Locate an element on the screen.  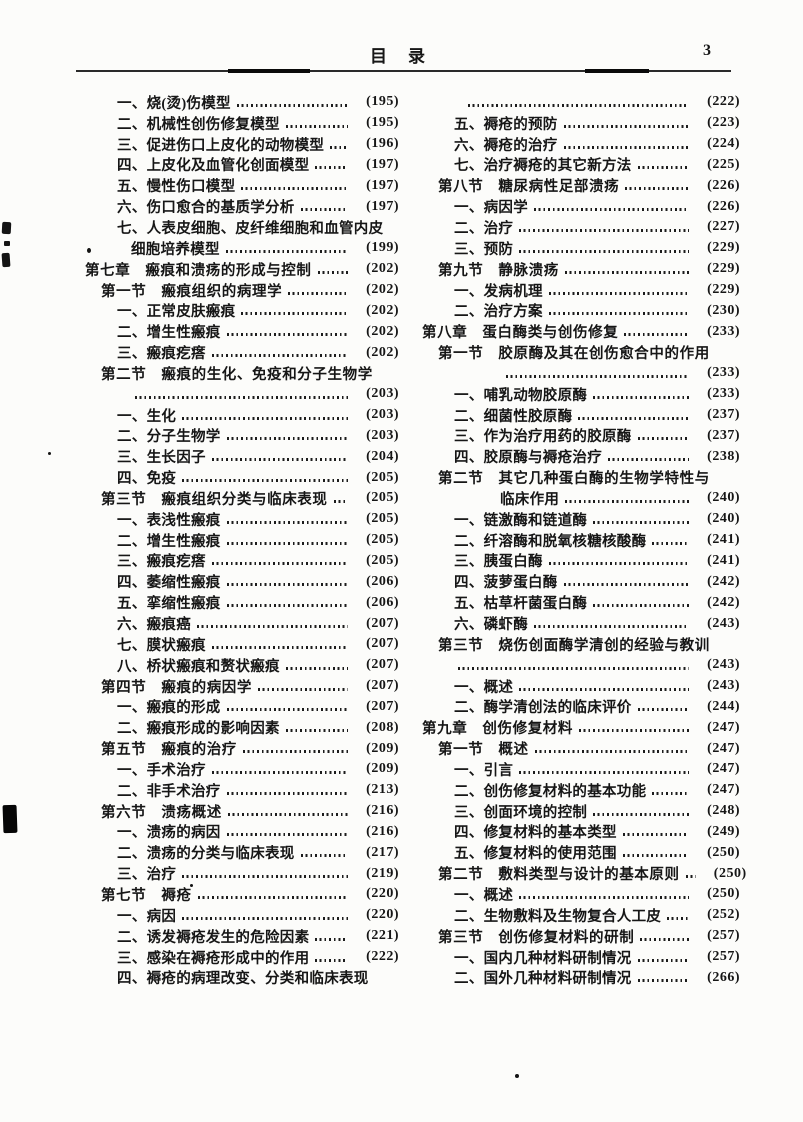
toc-entry: 第五节 瘢痕的治疗 (209) is located at coordinates (242, 748).